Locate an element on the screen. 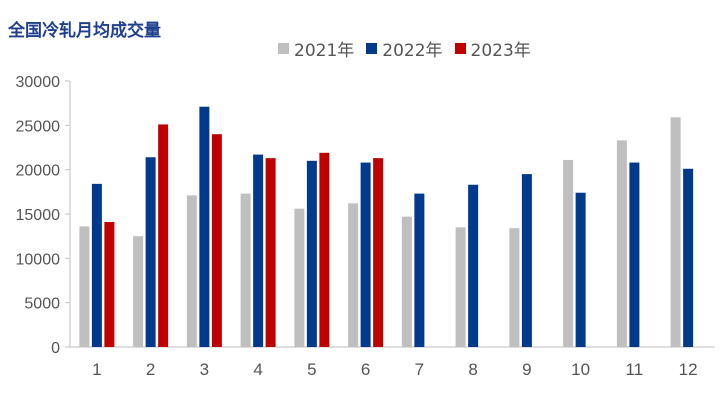 The image size is (720, 404). bar-2021年-10 is located at coordinates (568, 253).